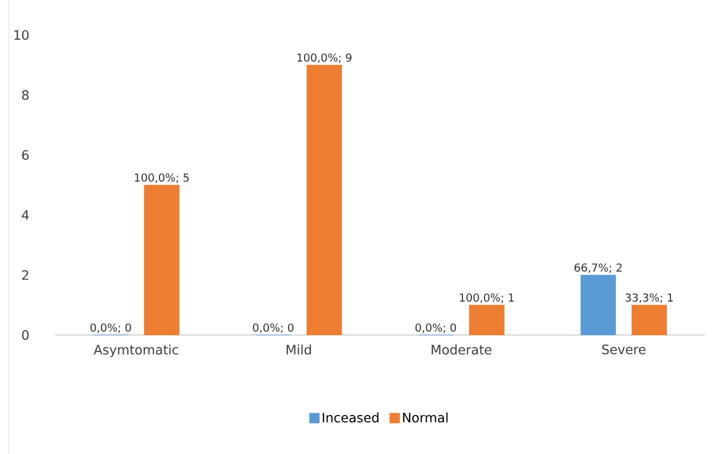 This screenshot has width=725, height=454. Describe the element at coordinates (462, 349) in the screenshot. I see `x-tick-label: Moderate` at that location.